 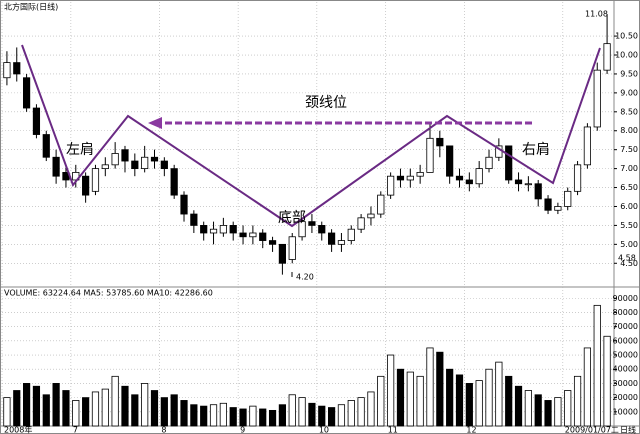 I want to click on y-tick-label: 6.00, so click(x=629, y=206).